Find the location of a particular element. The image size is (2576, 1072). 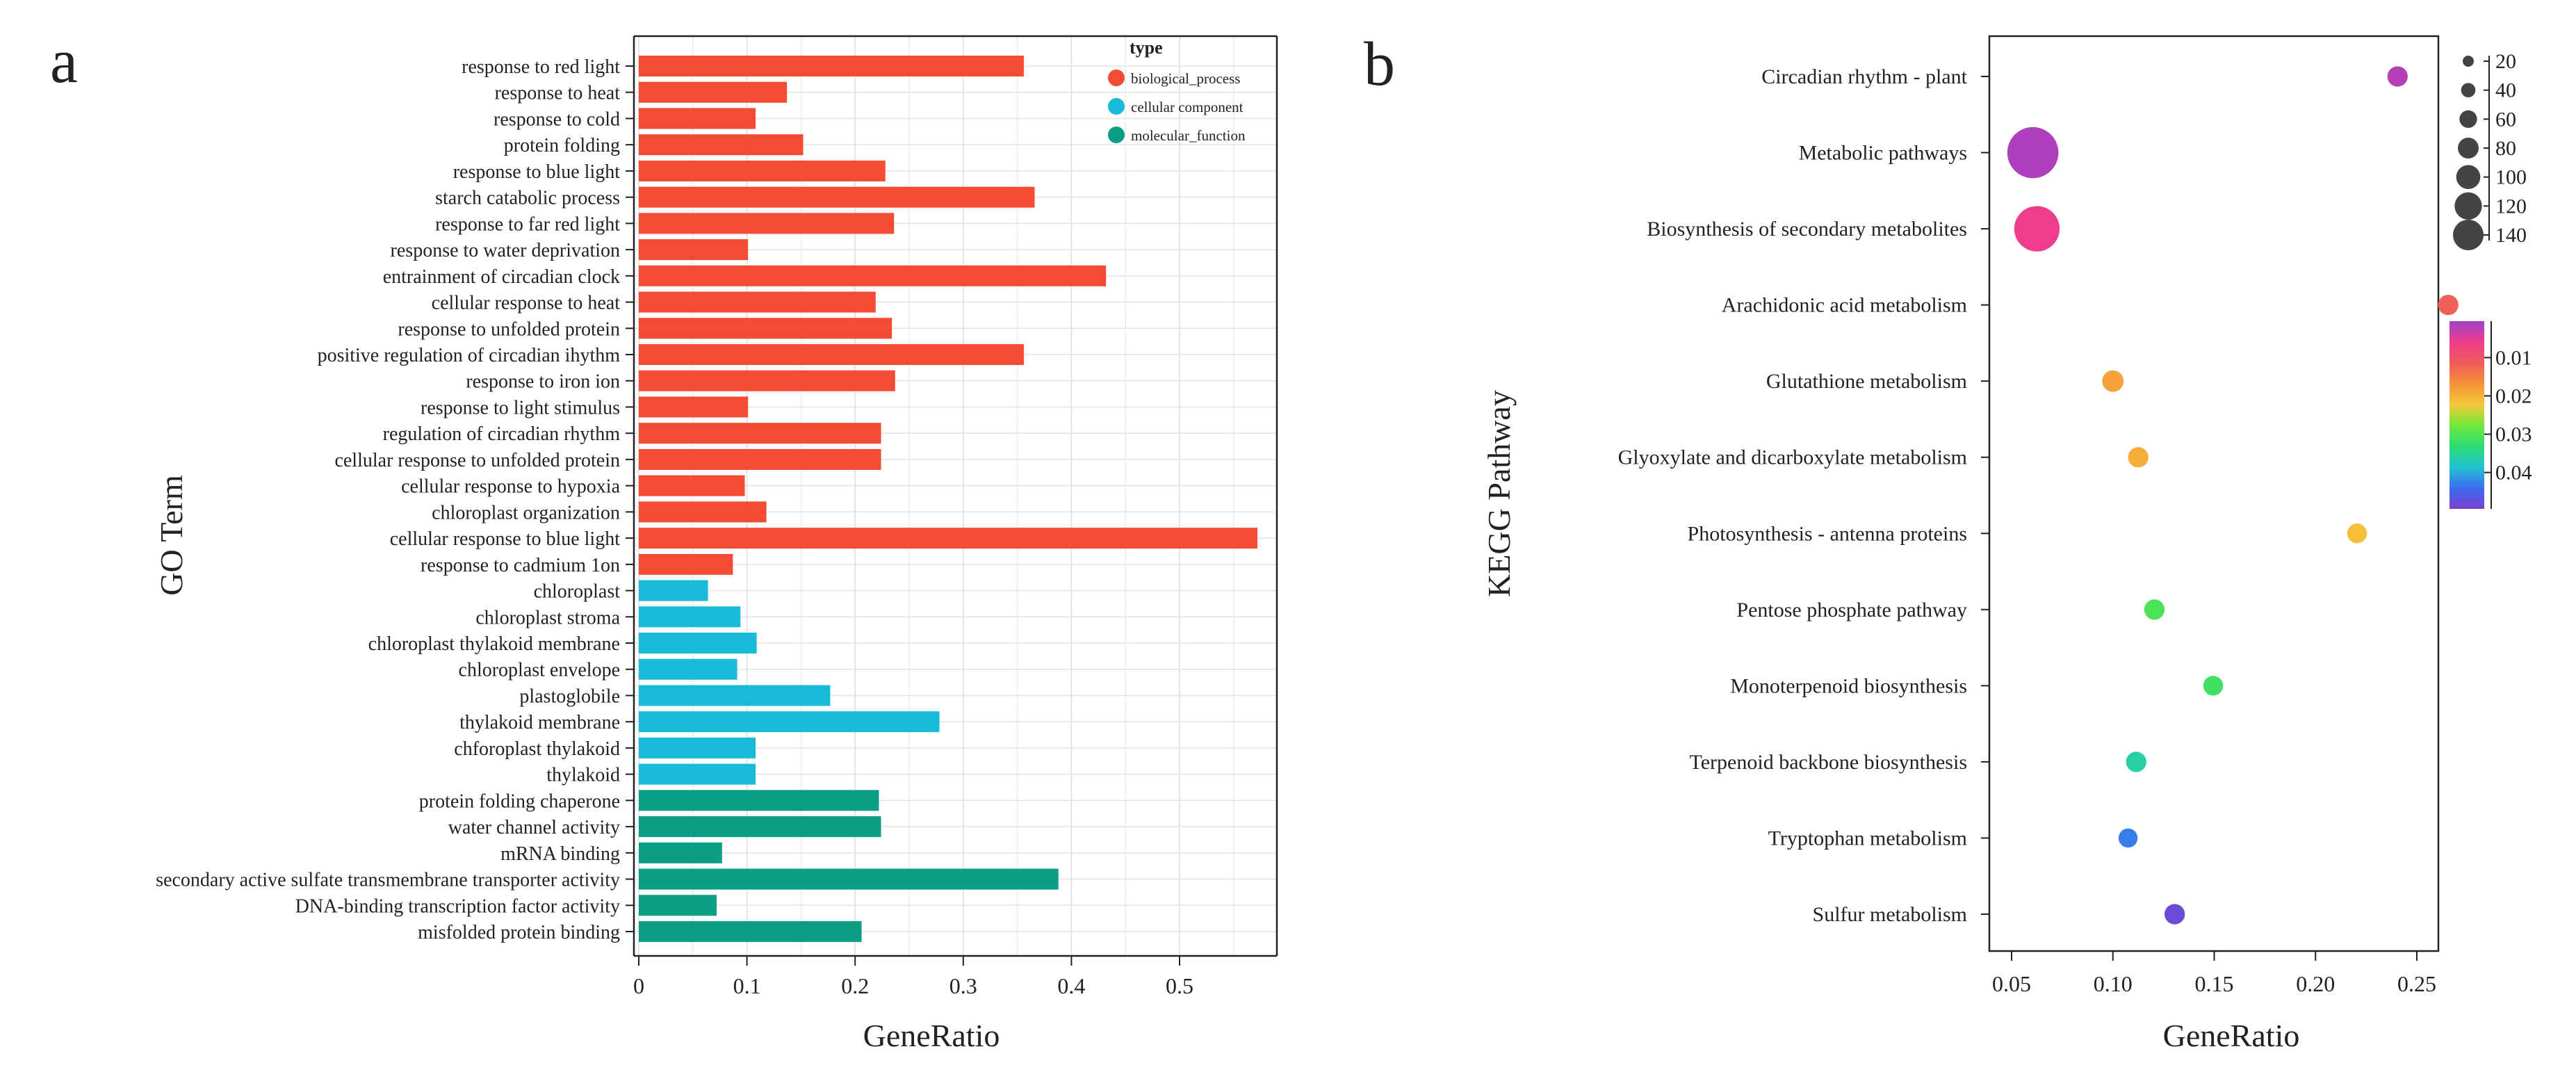

size-legend-label: 120 is located at coordinates (2511, 206).